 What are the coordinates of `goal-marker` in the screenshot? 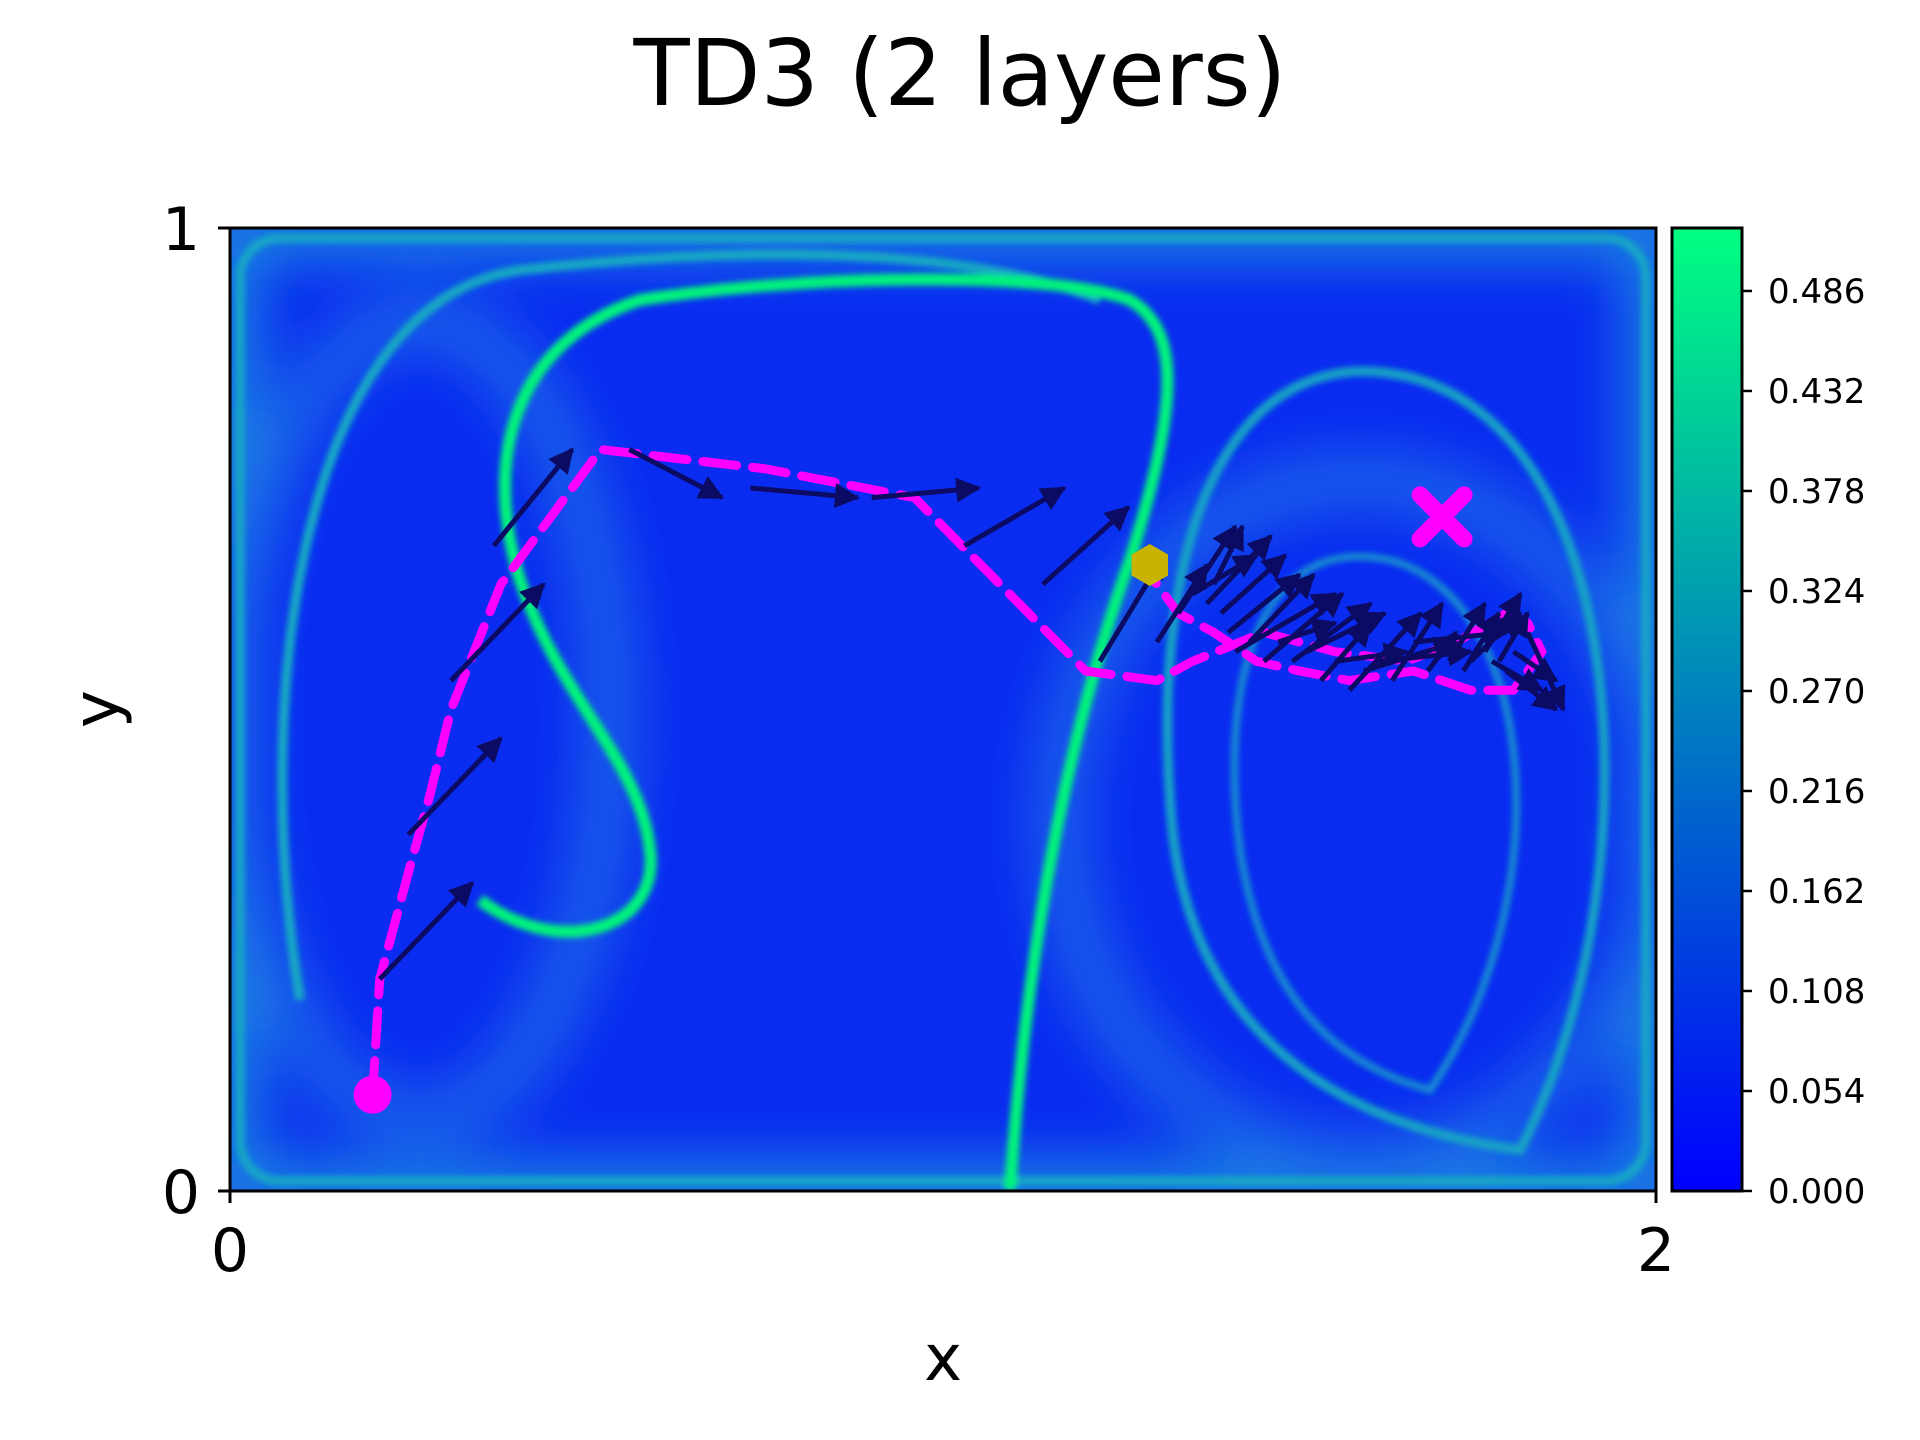 It's located at (1442, 517).